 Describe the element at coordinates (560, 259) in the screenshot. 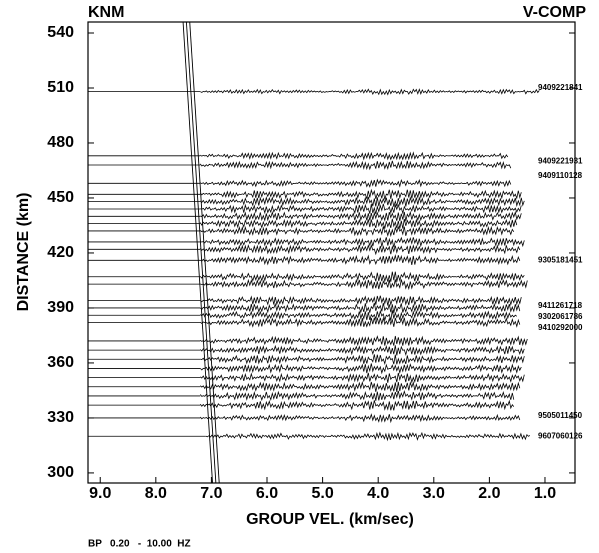

I see `event-label: 9305181451` at that location.